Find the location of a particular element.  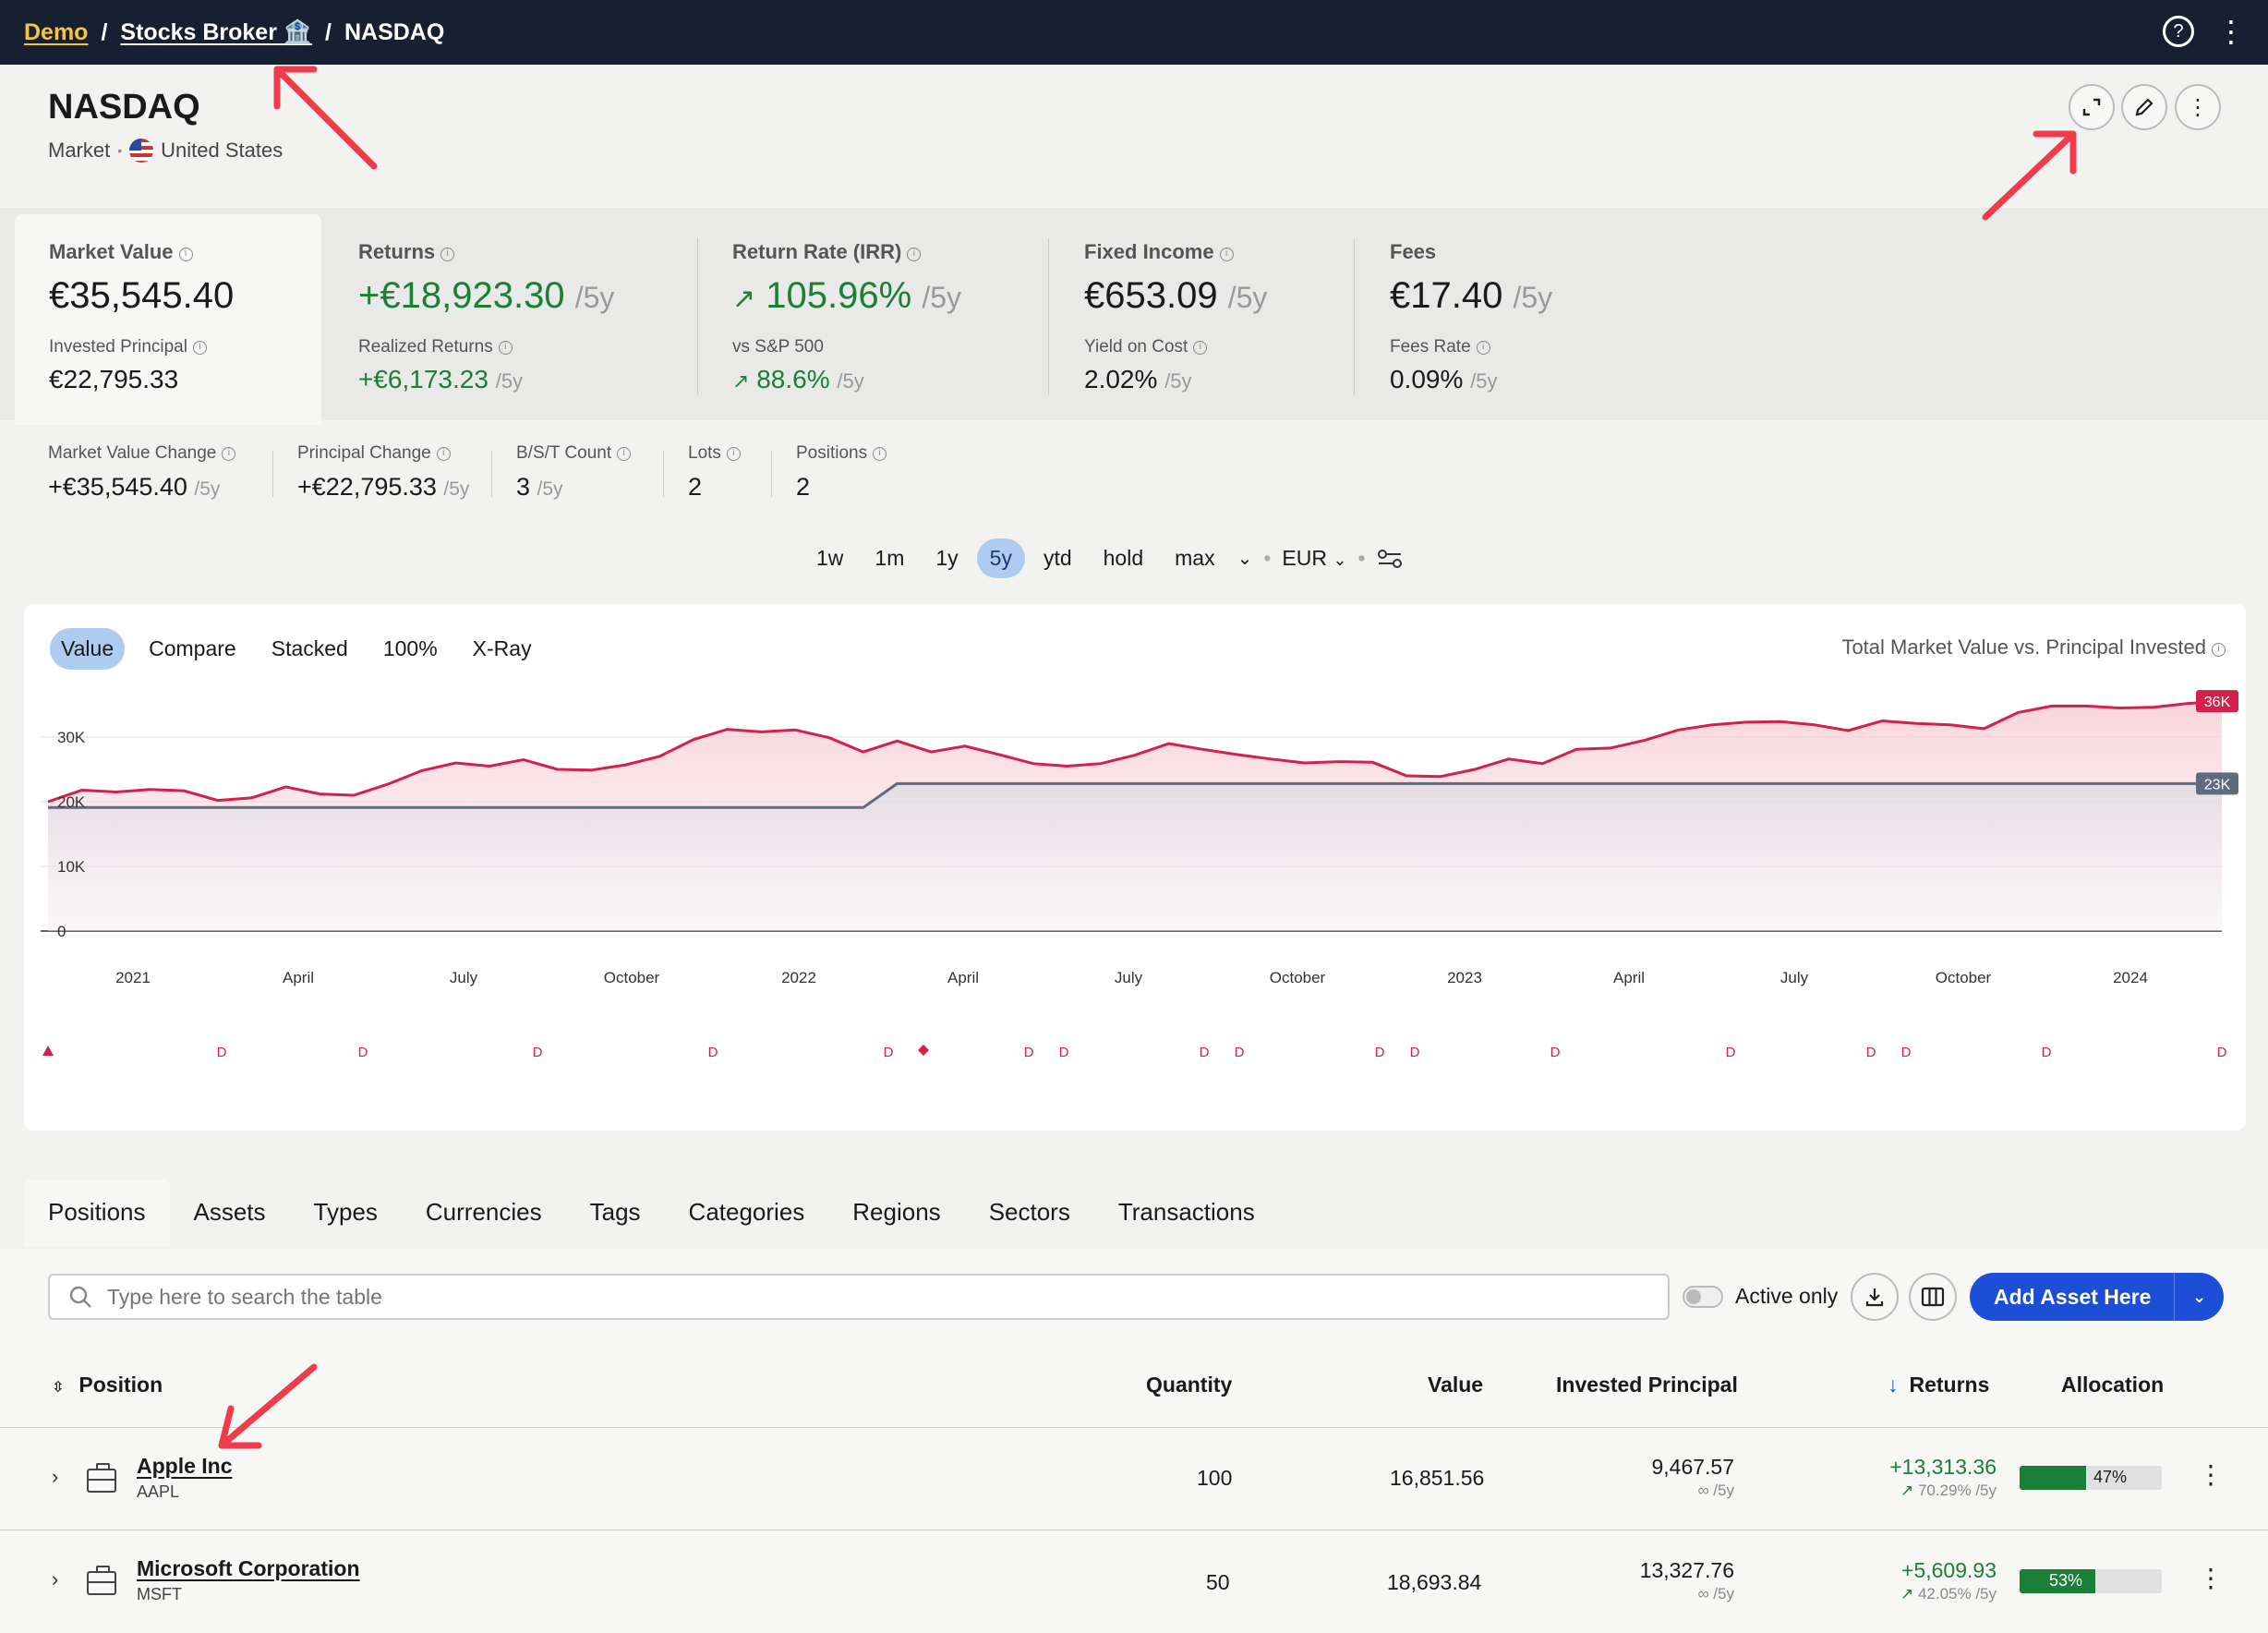

help-icon: ? is located at coordinates (2178, 31).